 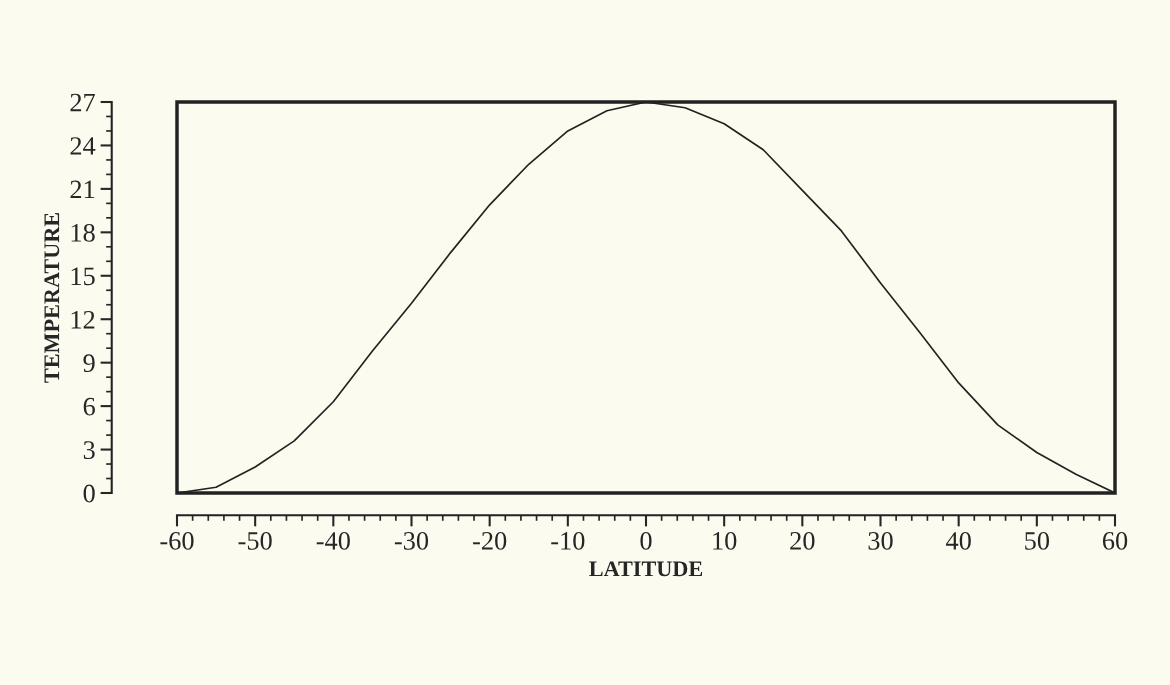 What do you see at coordinates (52, 298) in the screenshot?
I see `y-axis-title: TEMPERATURE` at bounding box center [52, 298].